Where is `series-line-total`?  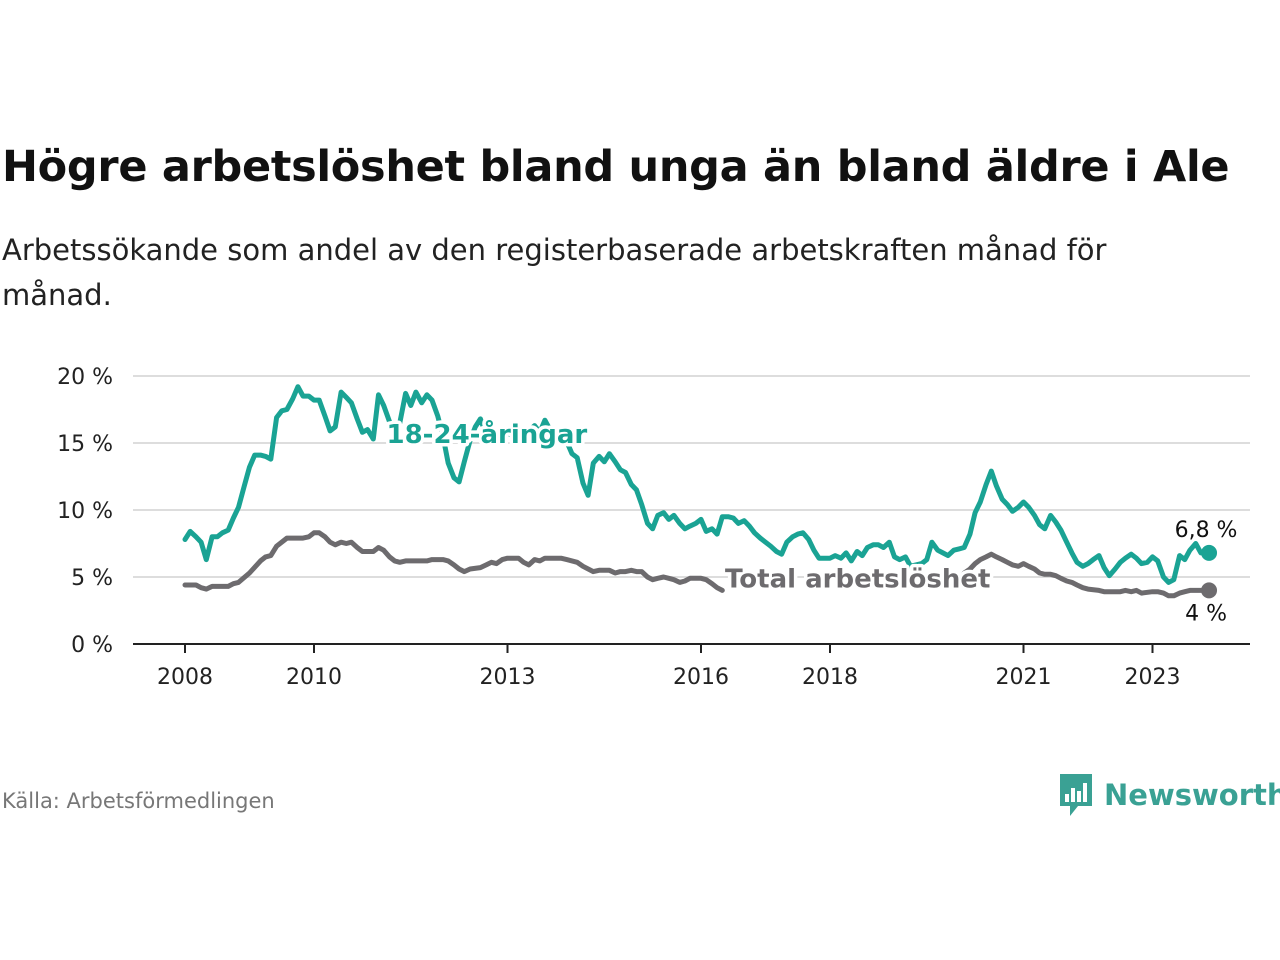 series-line-total is located at coordinates (453, 561).